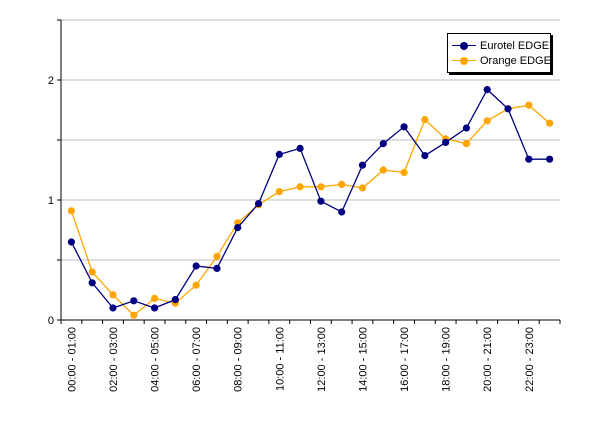 This screenshot has width=600, height=435. I want to click on y-tick-label: 2, so click(51, 81).